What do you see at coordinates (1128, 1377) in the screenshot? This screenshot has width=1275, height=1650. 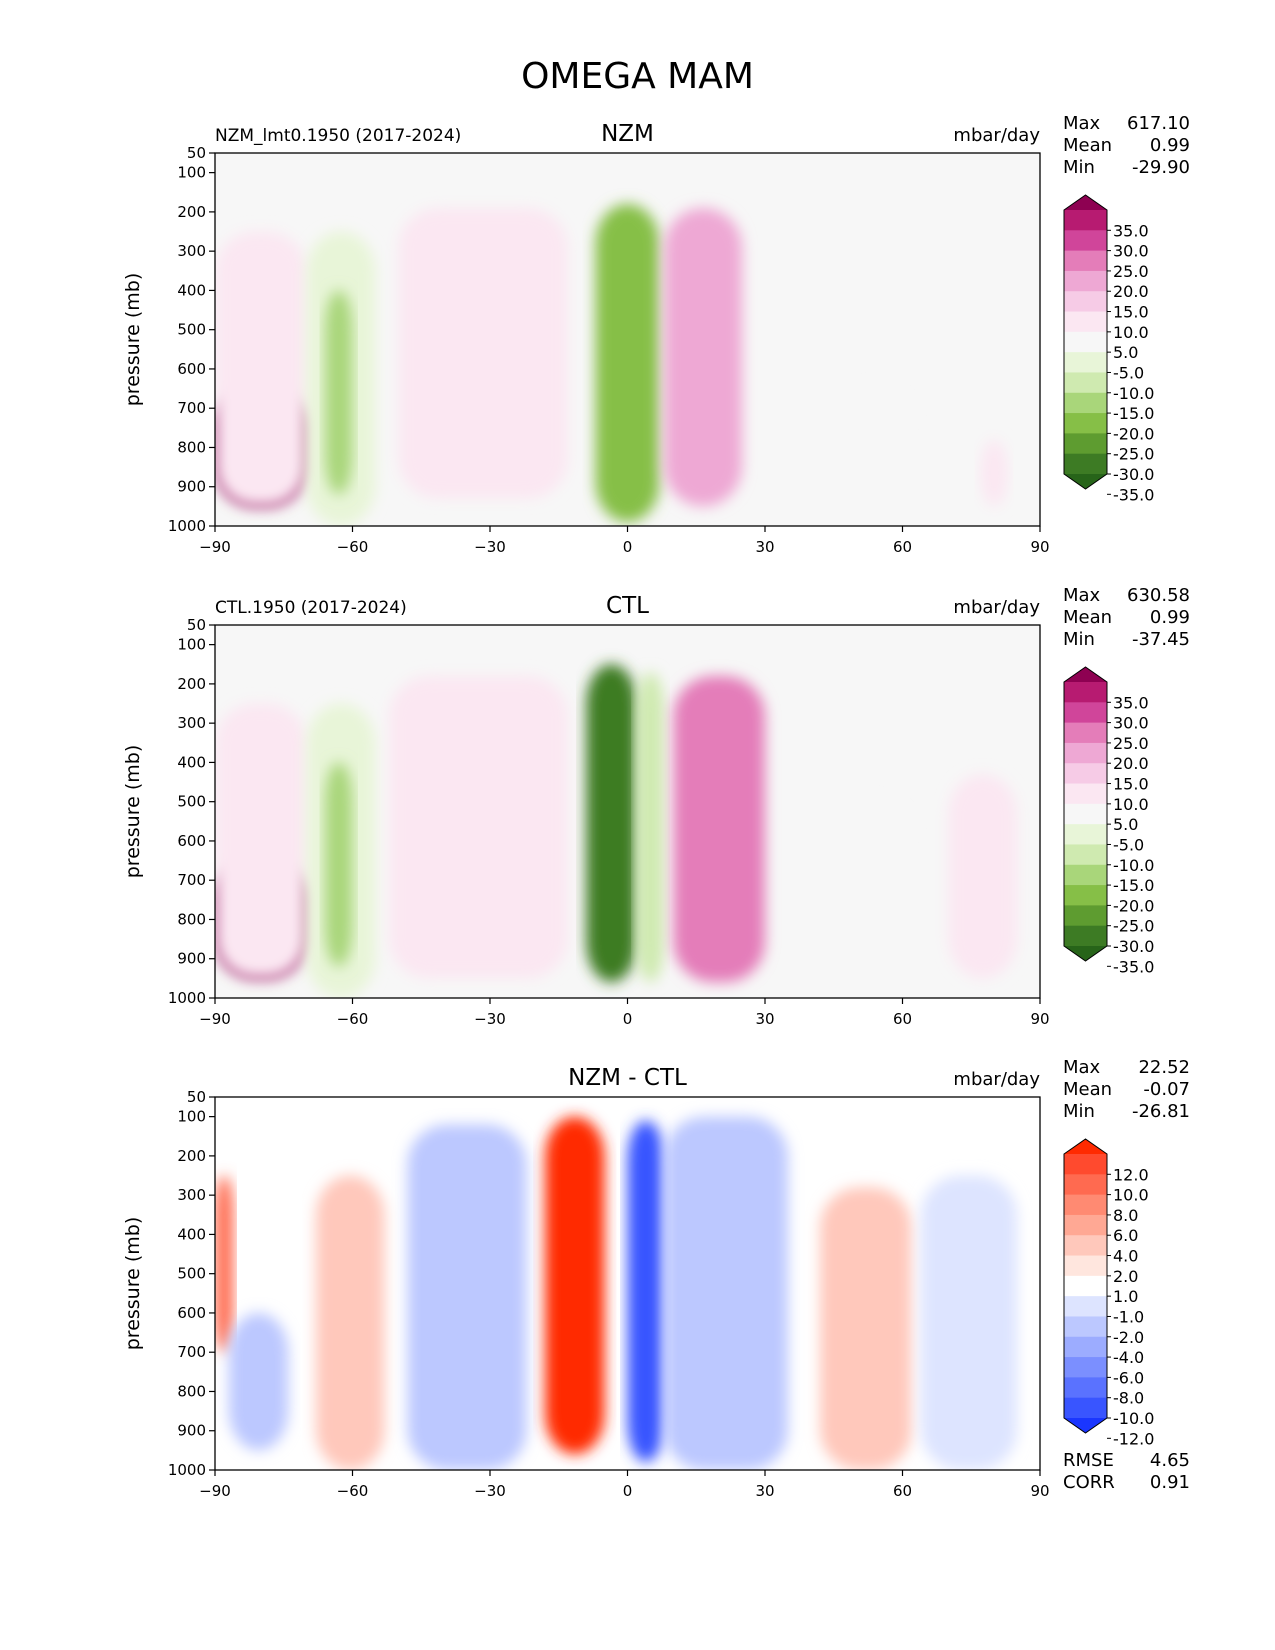 I see `colorbar-label: -6.0` at bounding box center [1128, 1377].